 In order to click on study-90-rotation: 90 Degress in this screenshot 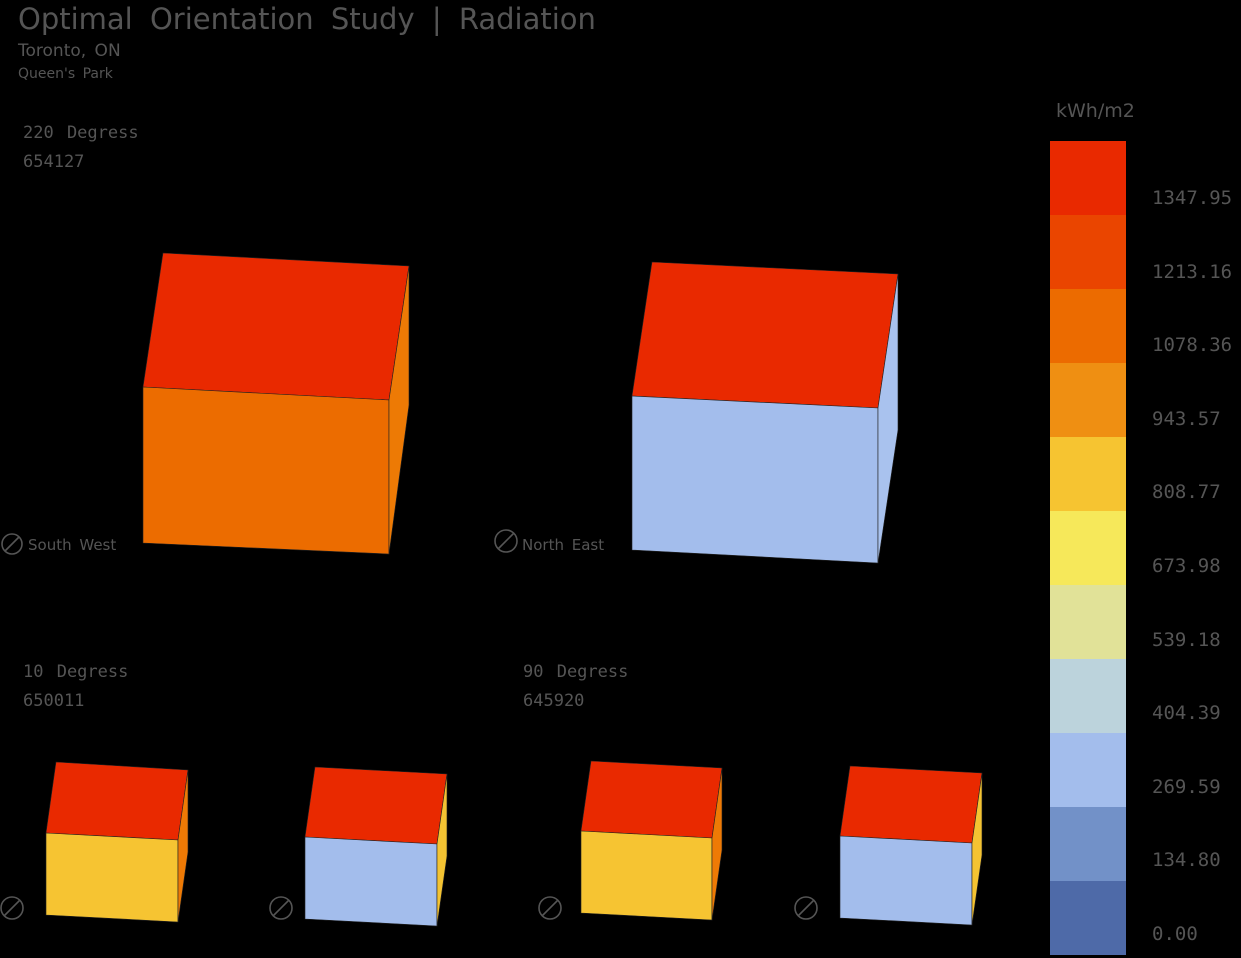, I will do `click(576, 672)`.